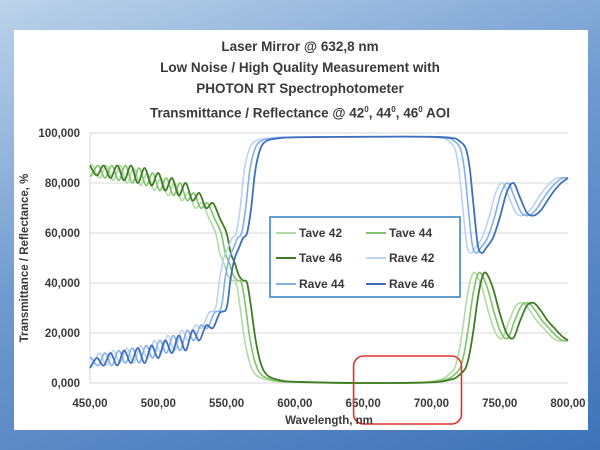  What do you see at coordinates (226, 404) in the screenshot?
I see `x-tick-label: 550,00` at bounding box center [226, 404].